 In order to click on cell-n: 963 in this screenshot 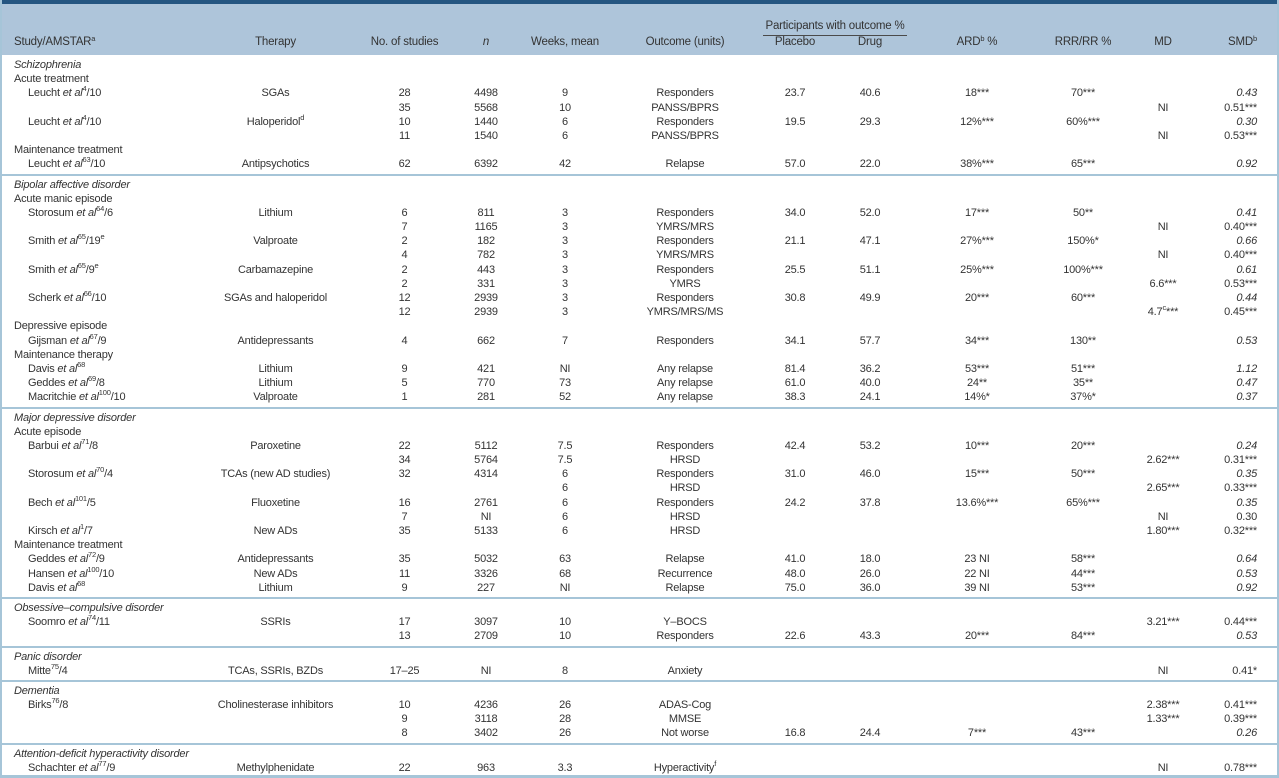, I will do `click(486, 767)`.